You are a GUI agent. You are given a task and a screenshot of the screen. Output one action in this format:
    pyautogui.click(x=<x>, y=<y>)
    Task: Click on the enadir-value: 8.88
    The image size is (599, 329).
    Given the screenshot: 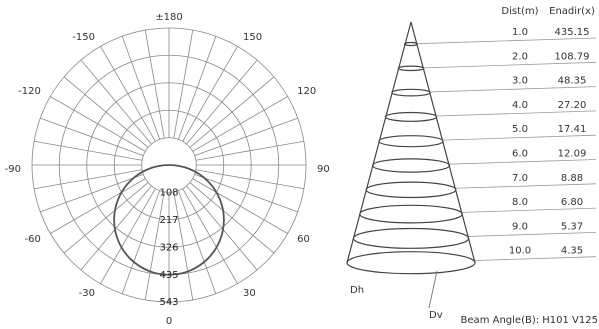 What is the action you would take?
    pyautogui.click(x=572, y=178)
    